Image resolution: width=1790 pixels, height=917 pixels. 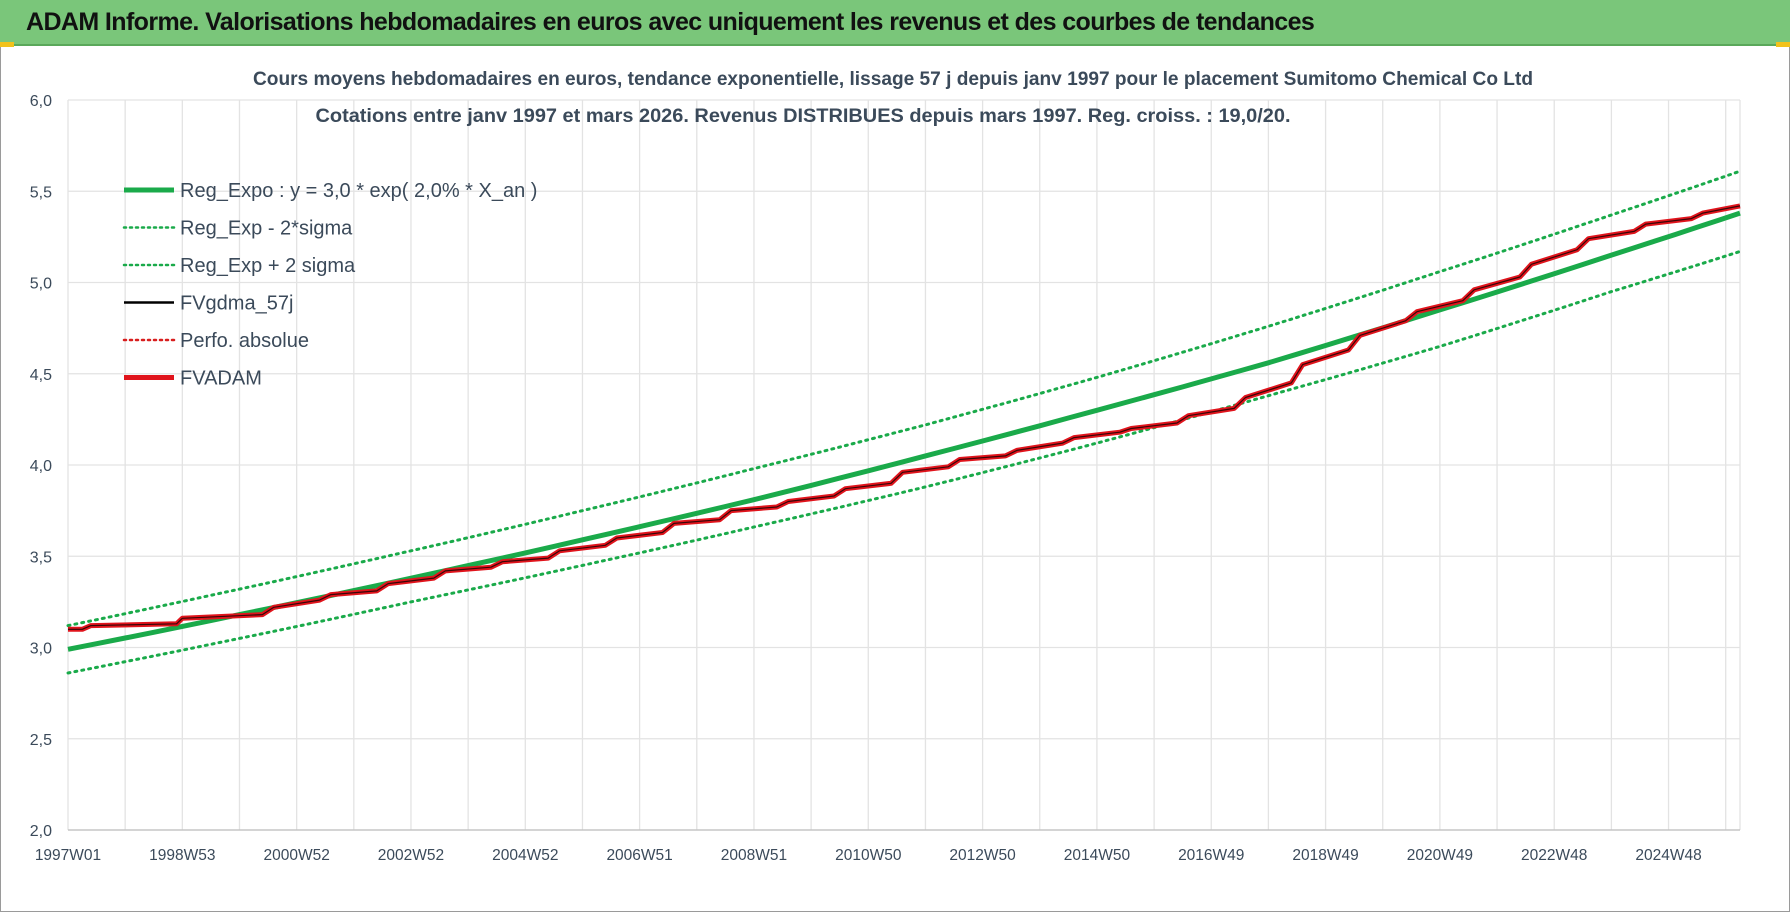 What do you see at coordinates (41, 375) in the screenshot?
I see `y-tick-label: 4,5` at bounding box center [41, 375].